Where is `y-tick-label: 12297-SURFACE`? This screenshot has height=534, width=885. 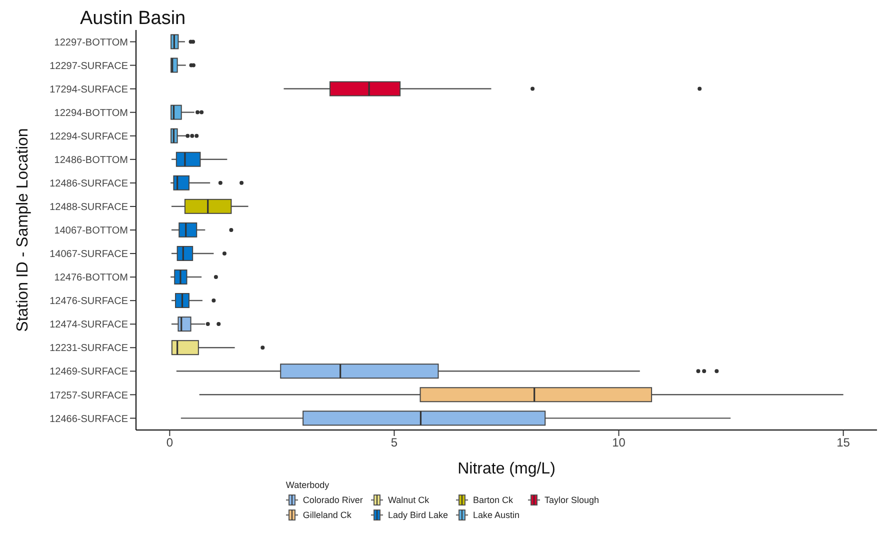
y-tick-label: 12297-SURFACE is located at coordinates (89, 66).